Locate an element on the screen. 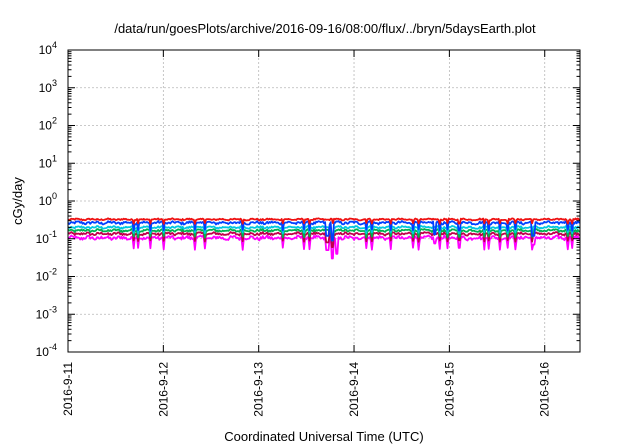 The width and height of the screenshot is (640, 448). y-tick-label: 10⁴ is located at coordinates (48, 48).